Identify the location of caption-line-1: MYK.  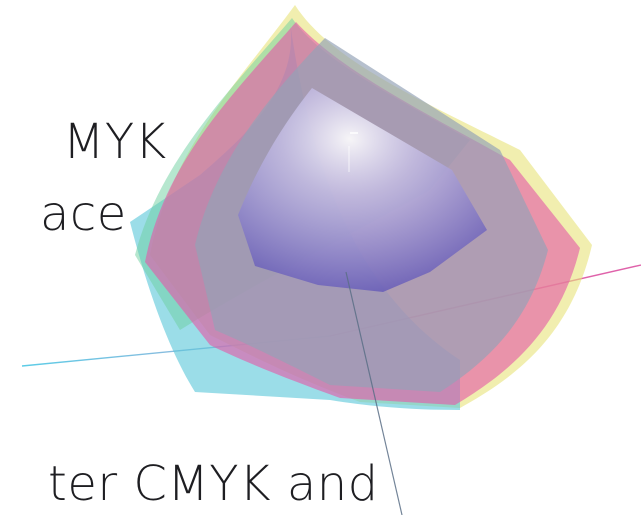
(115, 142).